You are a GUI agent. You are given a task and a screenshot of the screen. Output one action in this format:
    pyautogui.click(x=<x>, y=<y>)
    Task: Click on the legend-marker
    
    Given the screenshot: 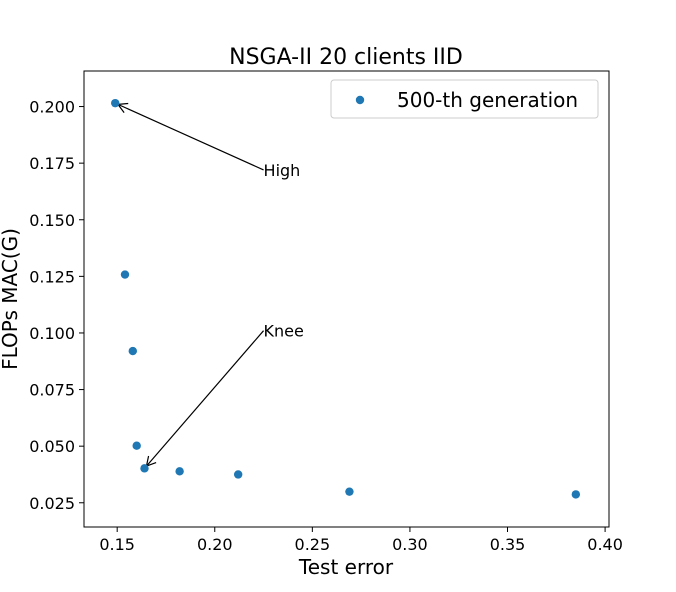 What is the action you would take?
    pyautogui.click(x=360, y=100)
    